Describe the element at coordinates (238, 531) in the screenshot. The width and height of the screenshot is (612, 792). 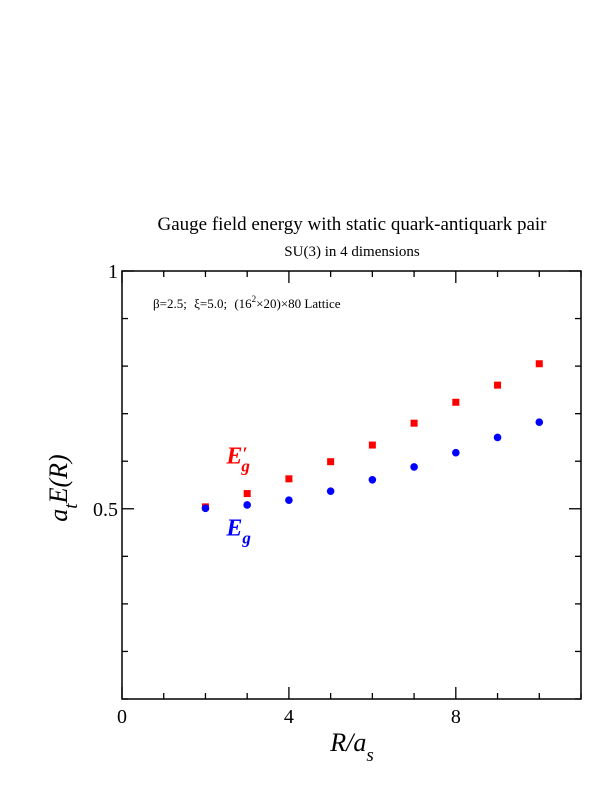
I see `series-label-ground: Eg` at that location.